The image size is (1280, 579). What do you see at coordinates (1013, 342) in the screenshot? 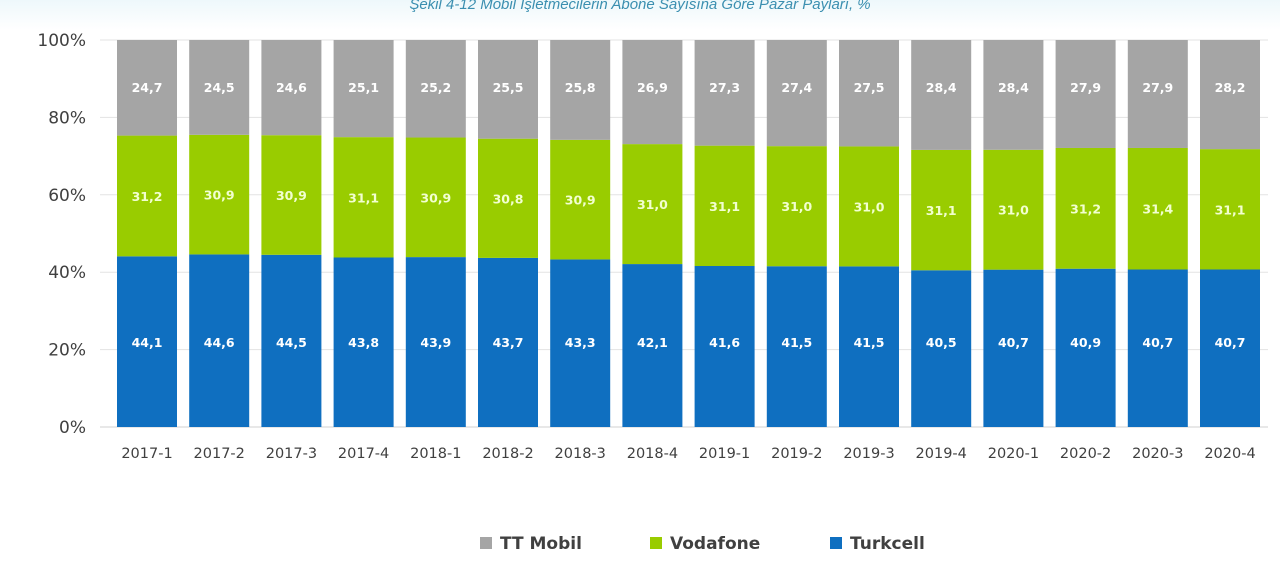
I see `data-label: 40,7` at bounding box center [1013, 342].